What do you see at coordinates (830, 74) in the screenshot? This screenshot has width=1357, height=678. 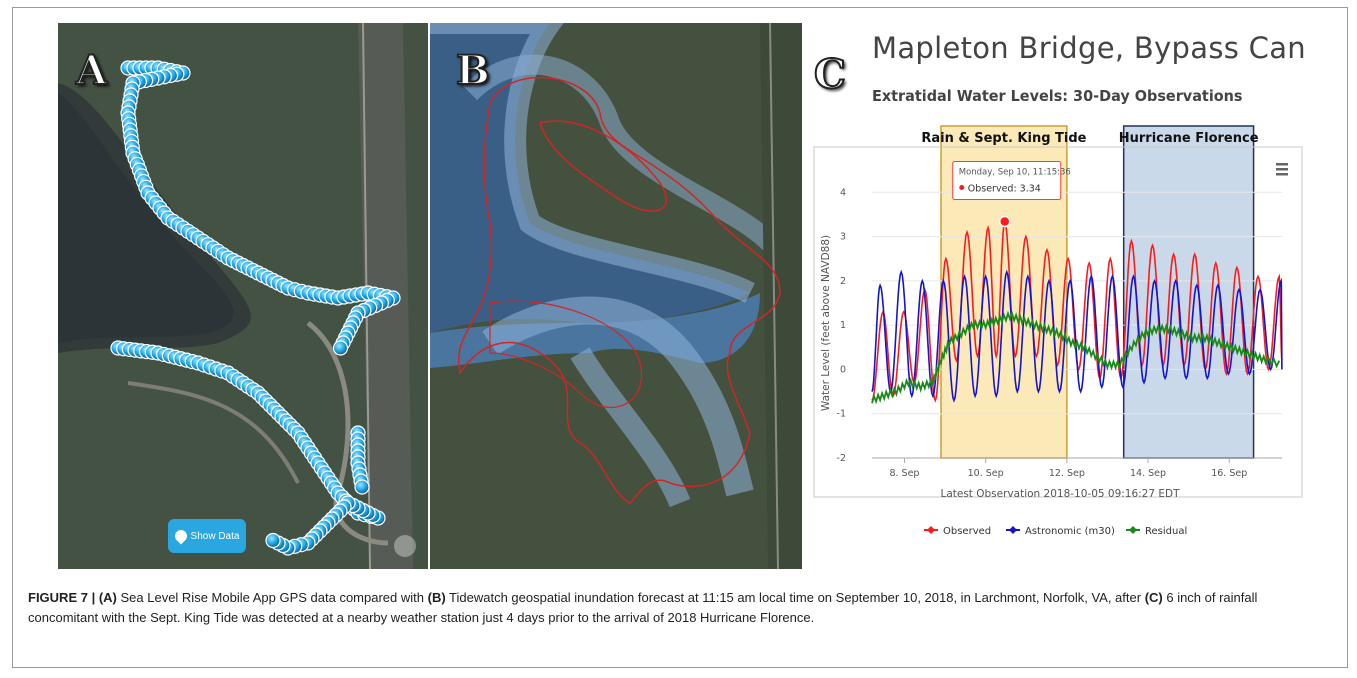 I see `panel-c-label: C` at bounding box center [830, 74].